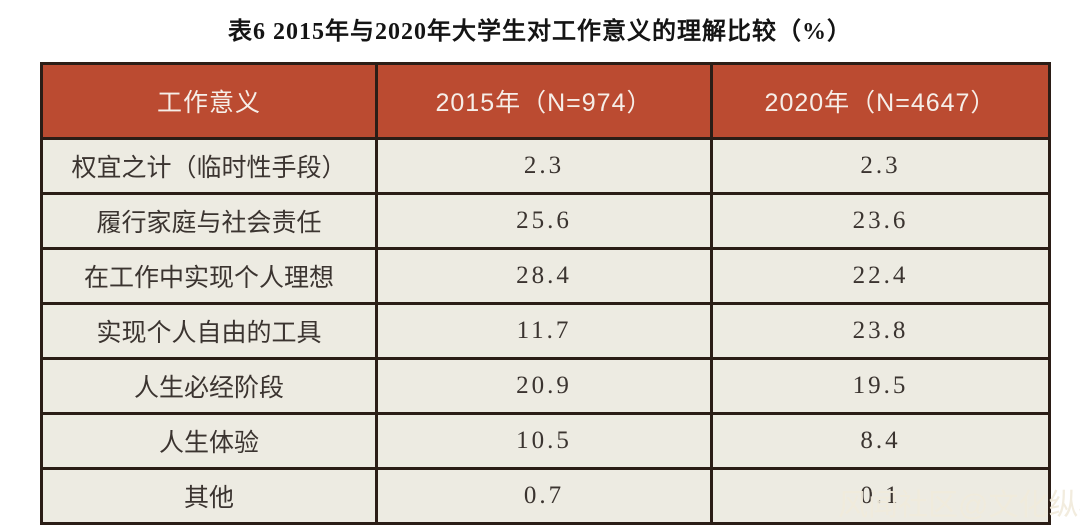 Image resolution: width=1080 pixels, height=532 pixels. I want to click on row-label: 人生必经阶段, so click(209, 386).